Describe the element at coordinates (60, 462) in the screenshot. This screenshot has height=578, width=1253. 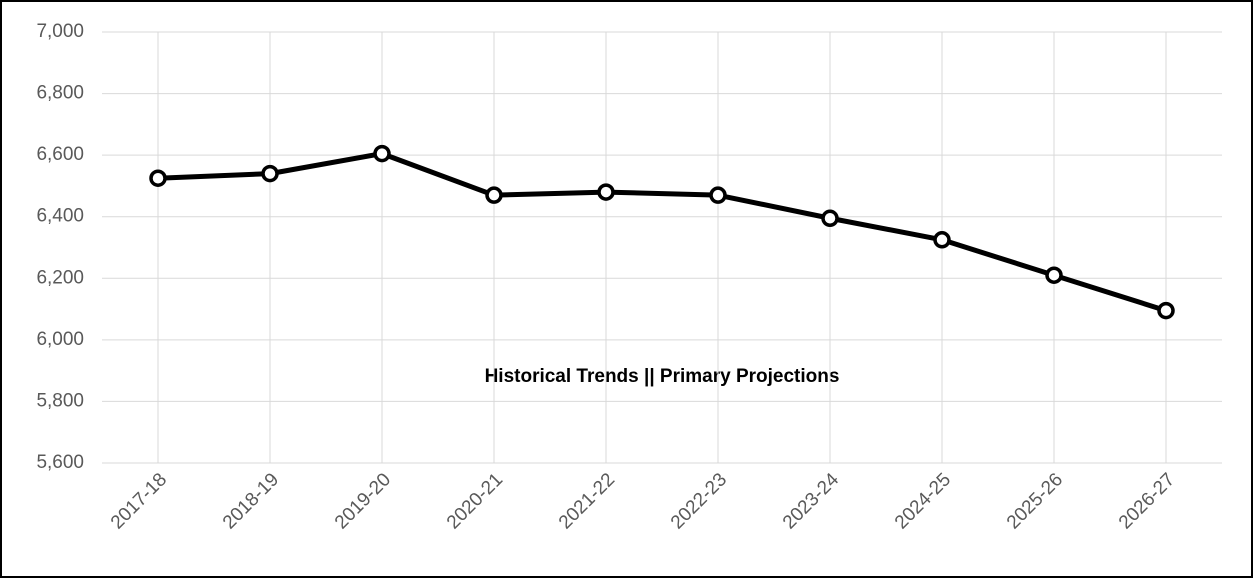
I see `y-tick-label: 5,600` at that location.